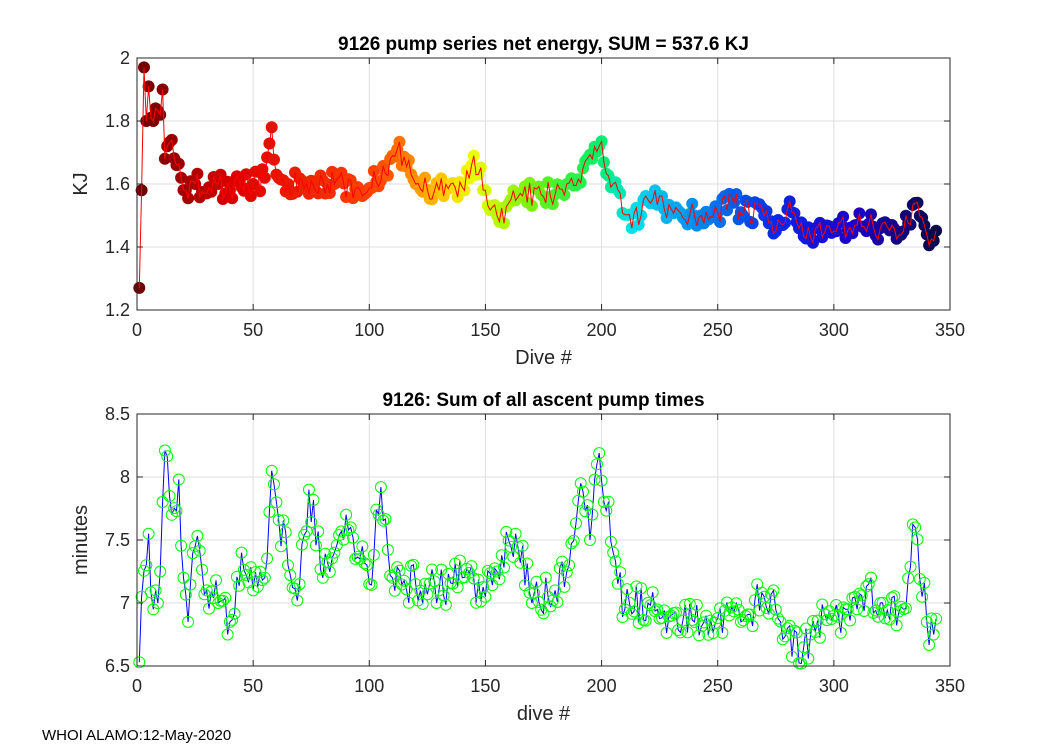  I want to click on y-tick-label: 8.5, so click(117, 414).